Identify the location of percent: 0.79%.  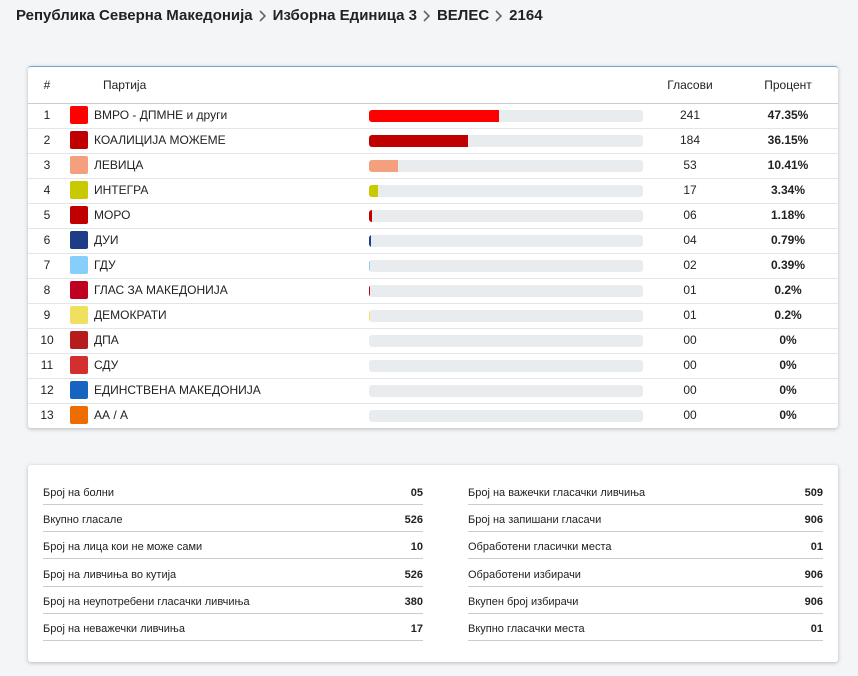
(788, 240).